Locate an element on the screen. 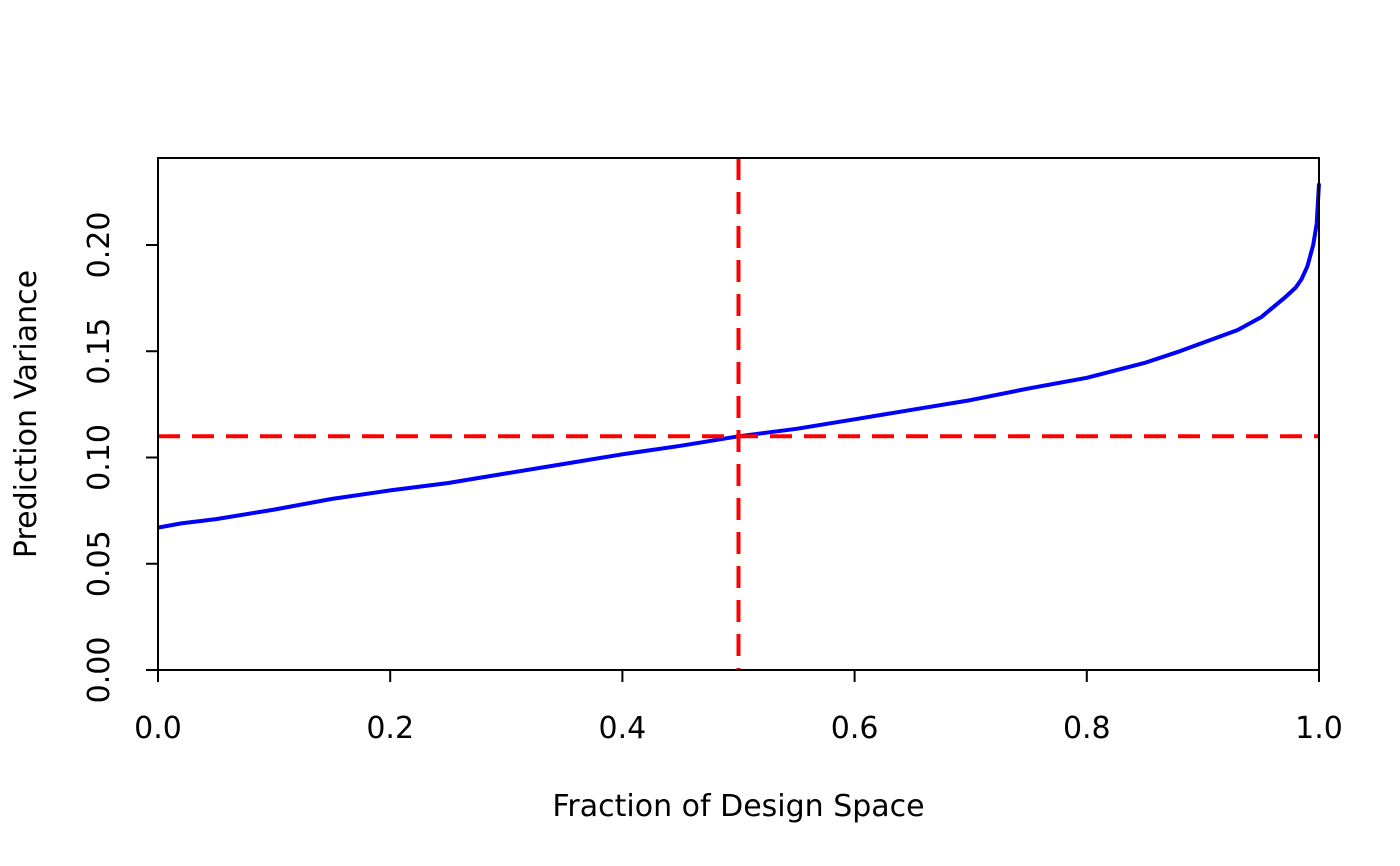 The width and height of the screenshot is (1400, 866). x-tick-label: 0.8 is located at coordinates (1087, 728).